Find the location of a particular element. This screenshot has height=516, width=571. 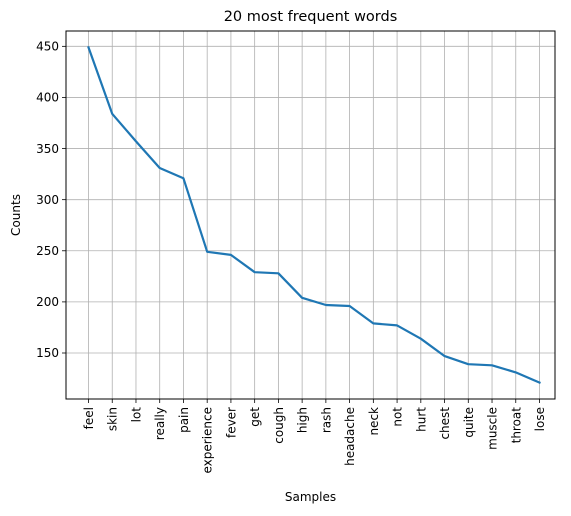

x-tick-label: really is located at coordinates (160, 423).